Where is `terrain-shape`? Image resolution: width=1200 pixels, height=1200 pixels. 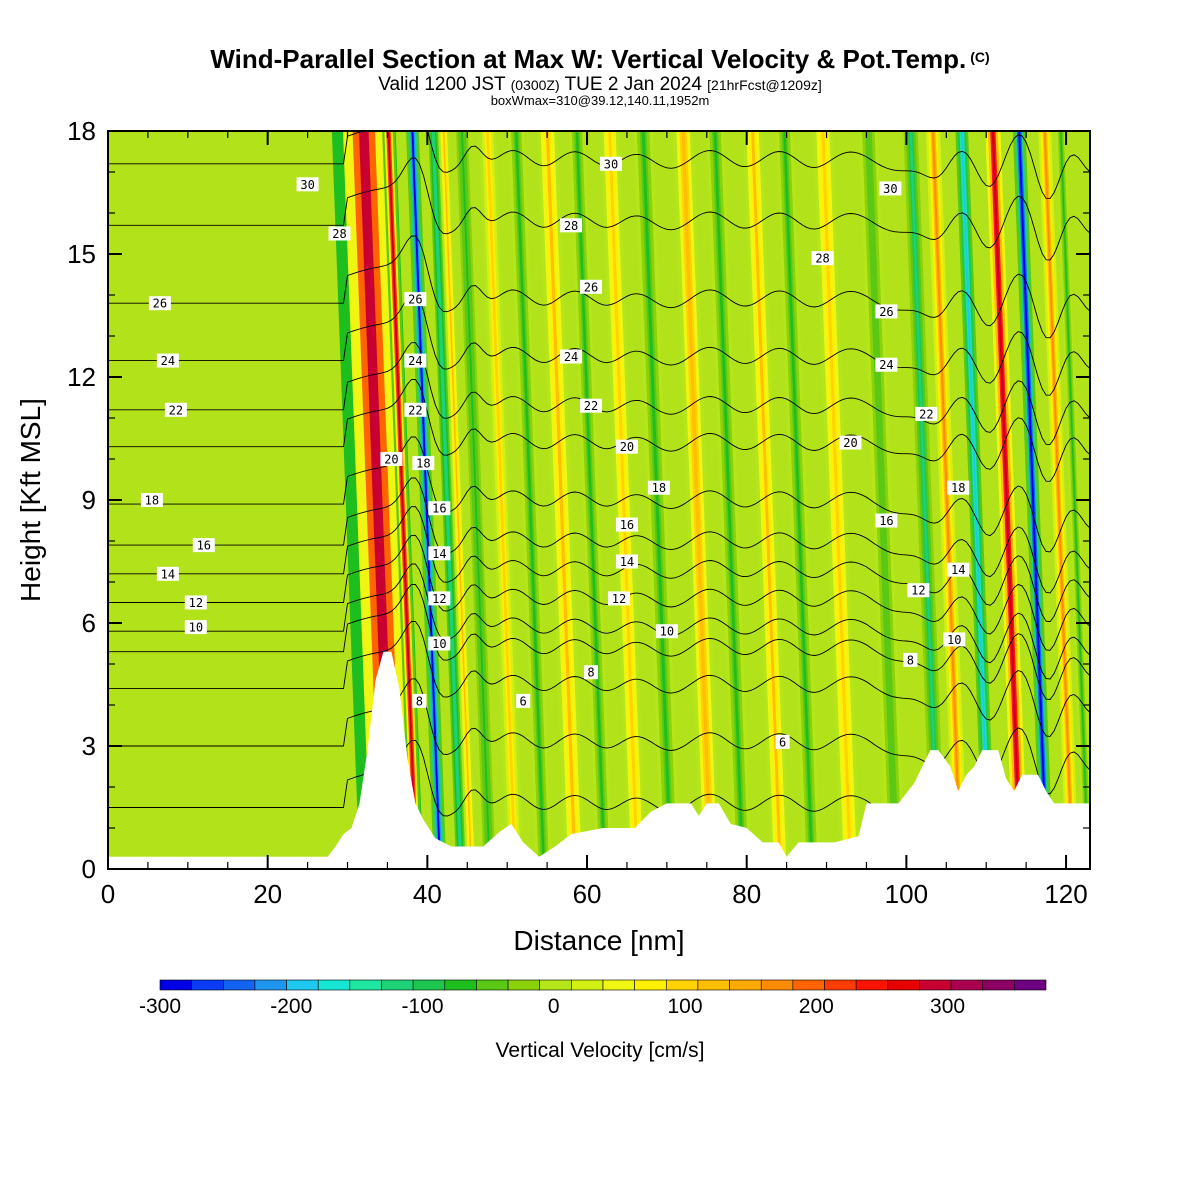 terrain-shape is located at coordinates (599, 760).